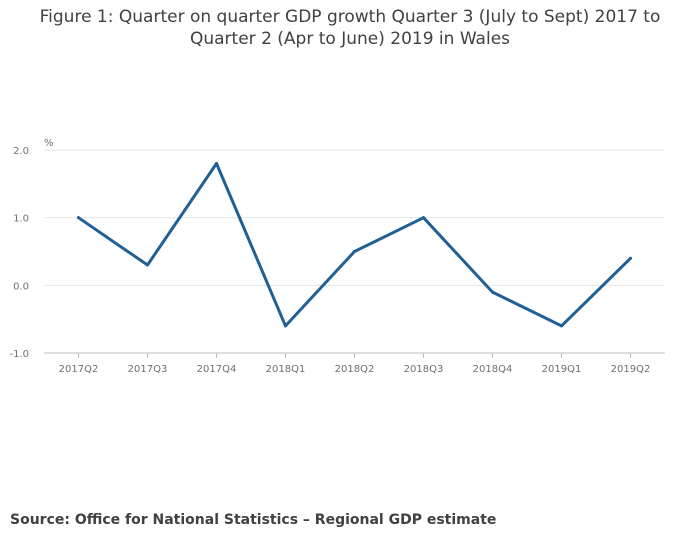 The height and width of the screenshot is (549, 700). What do you see at coordinates (148, 369) in the screenshot?
I see `x-tick-label: 2017Q3` at bounding box center [148, 369].